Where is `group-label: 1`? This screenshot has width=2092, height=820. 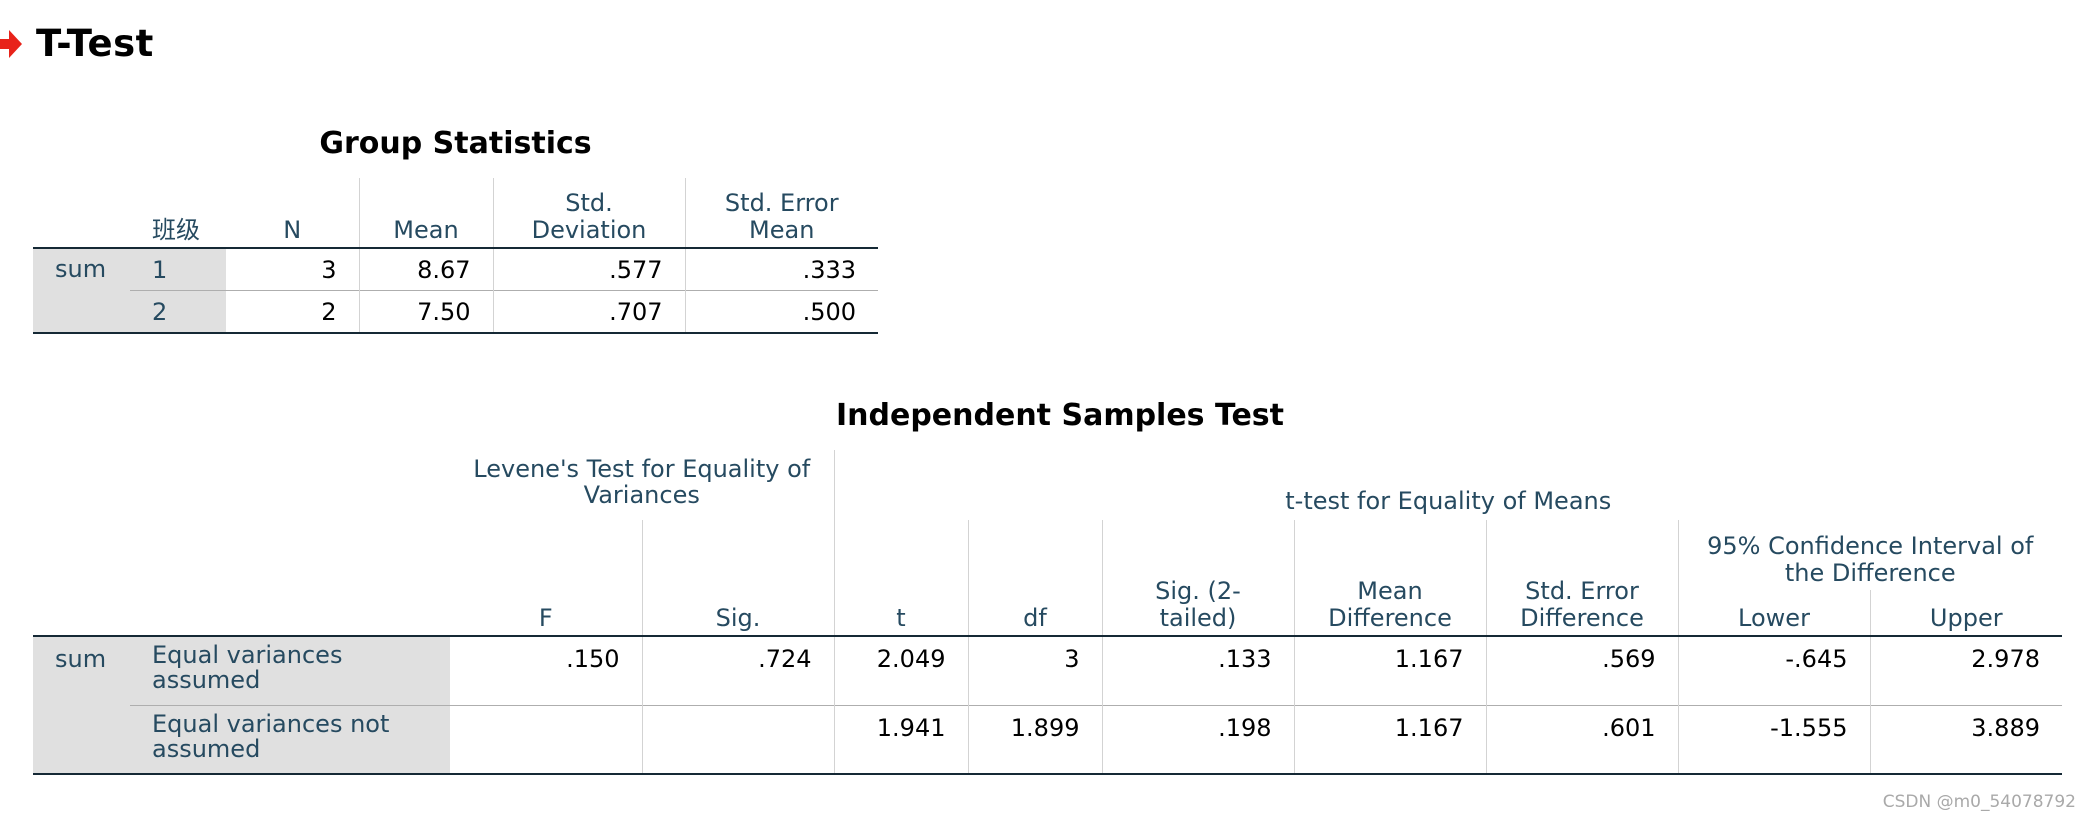 group-label: 1 is located at coordinates (178, 269).